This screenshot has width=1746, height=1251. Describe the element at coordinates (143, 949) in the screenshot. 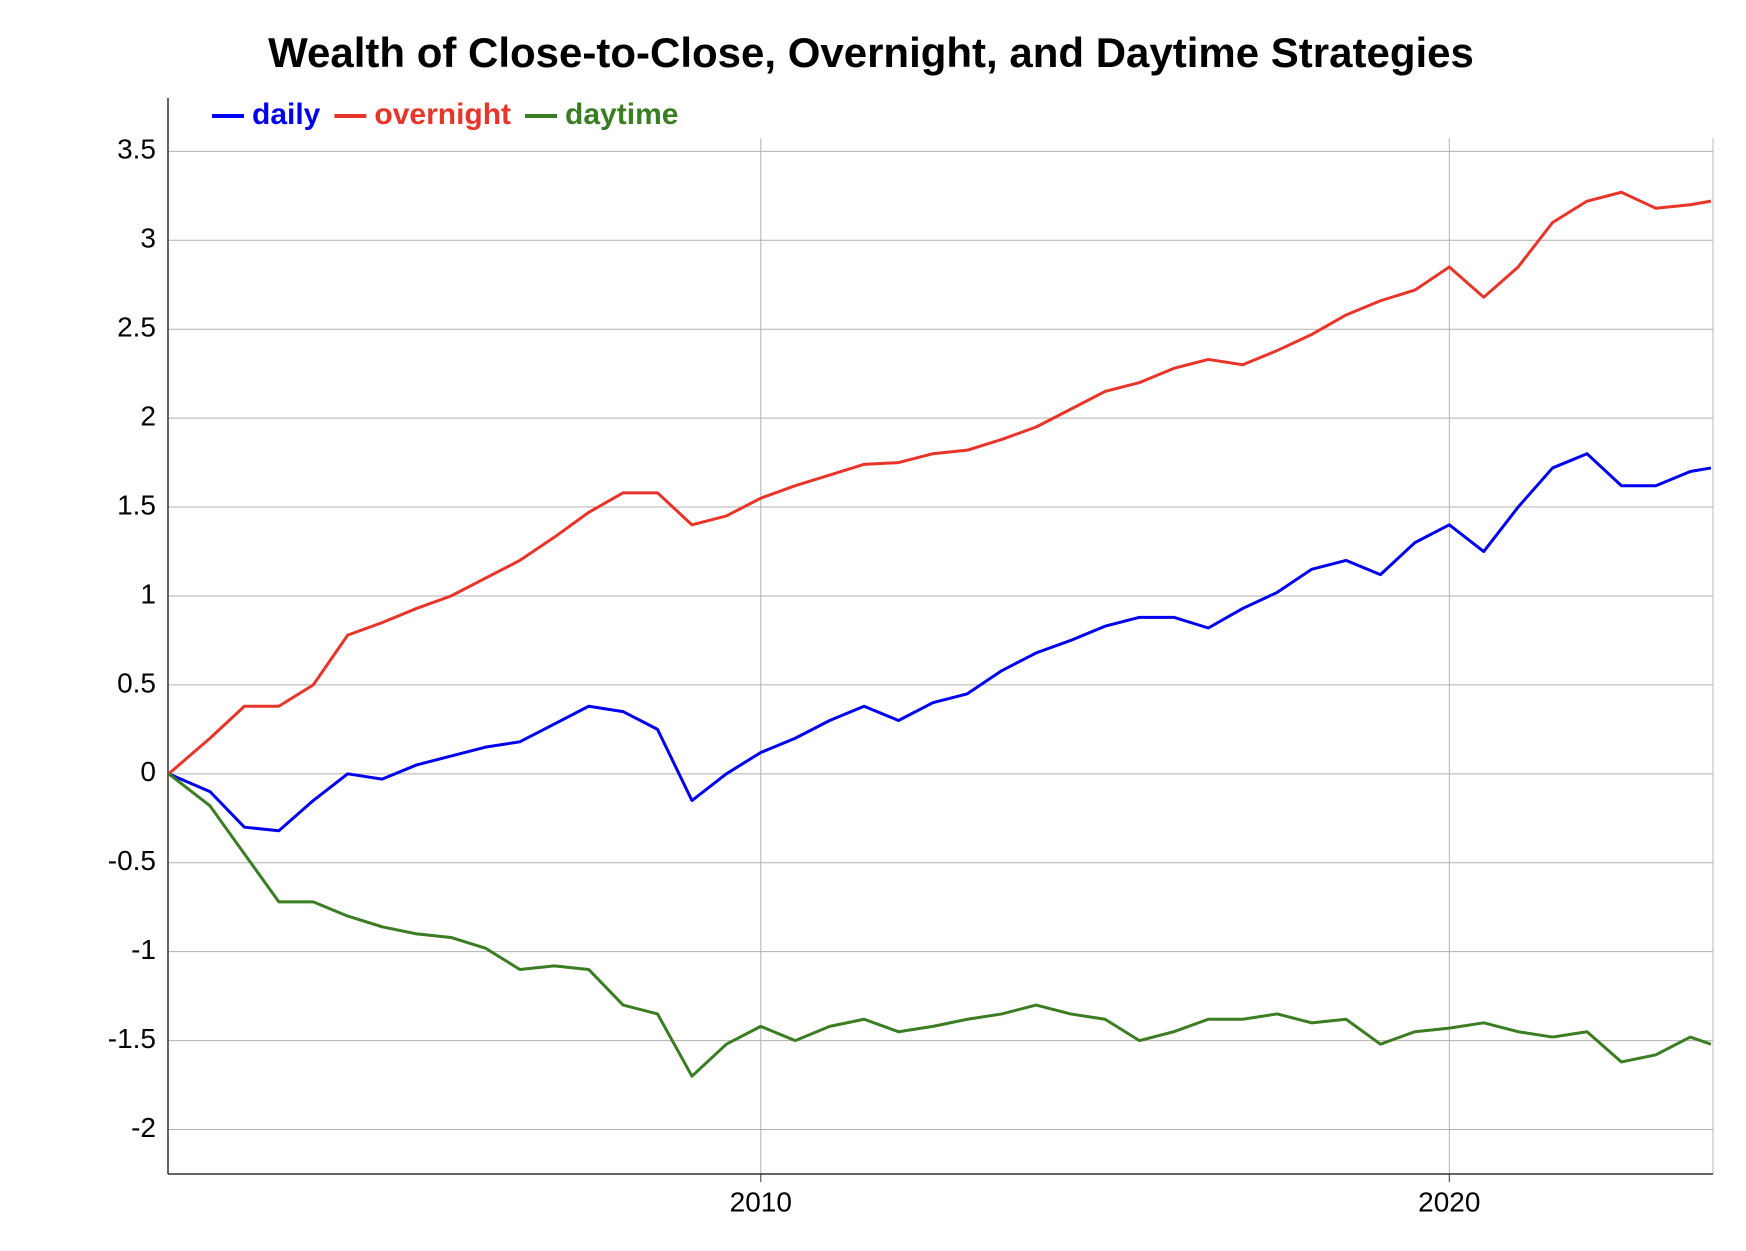

I see `y-tick-label: -1` at that location.